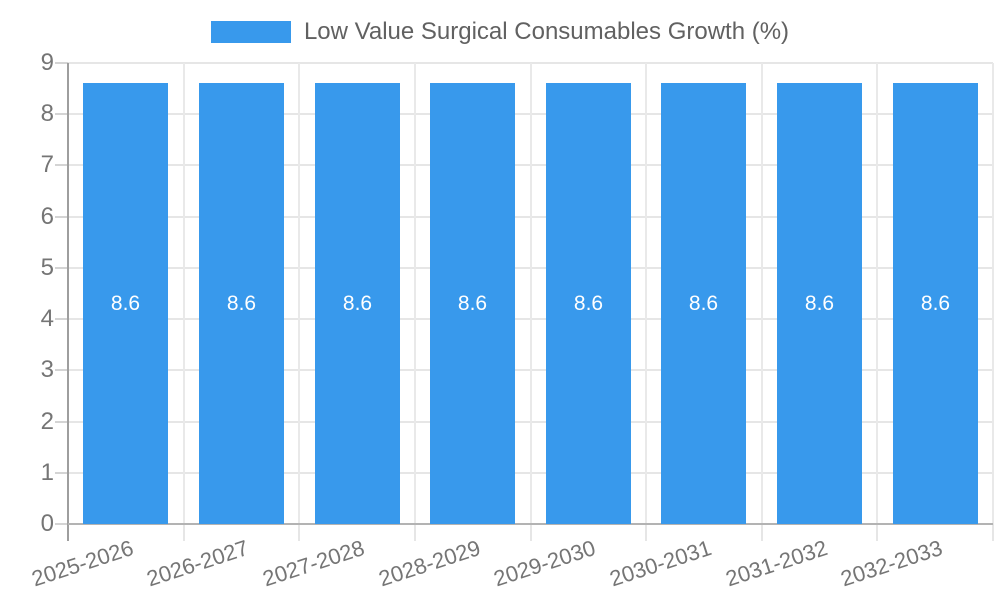 This screenshot has width=1000, height=600. Describe the element at coordinates (68, 302) in the screenshot. I see `y-axis-line` at that location.